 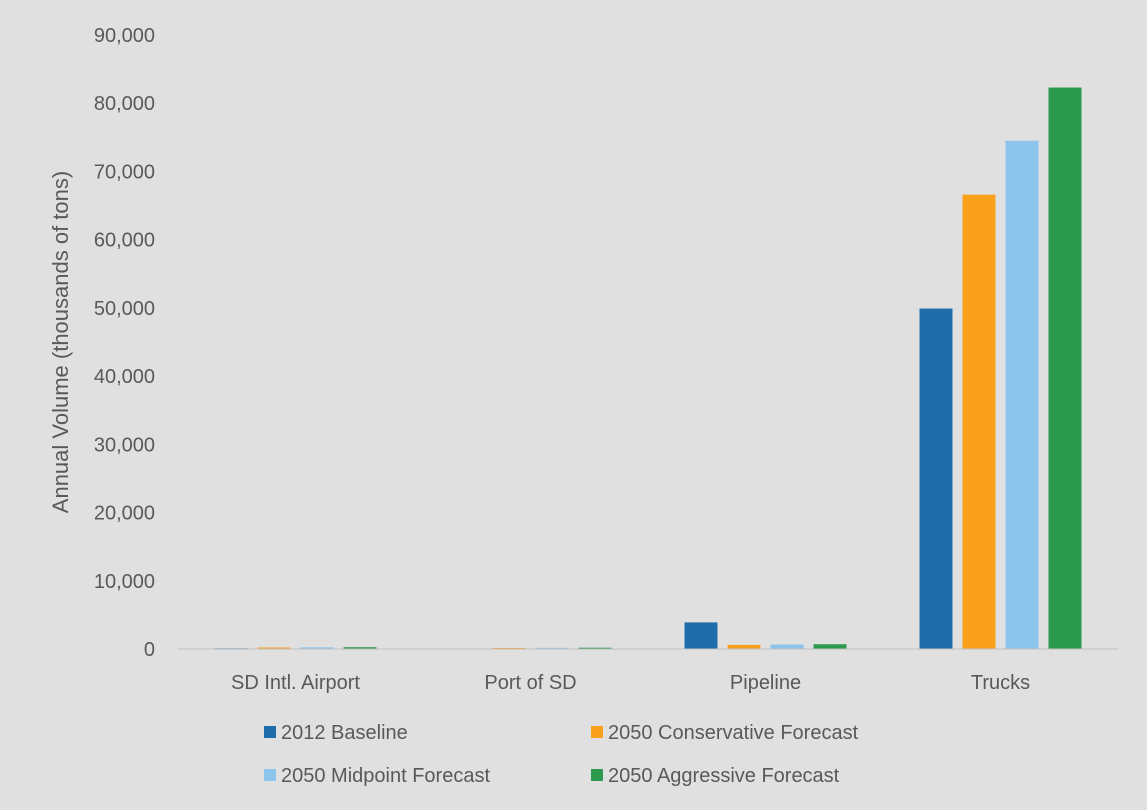 What do you see at coordinates (60, 342) in the screenshot?
I see `y-axis-title: Annual Volume (thousands of tons)` at bounding box center [60, 342].